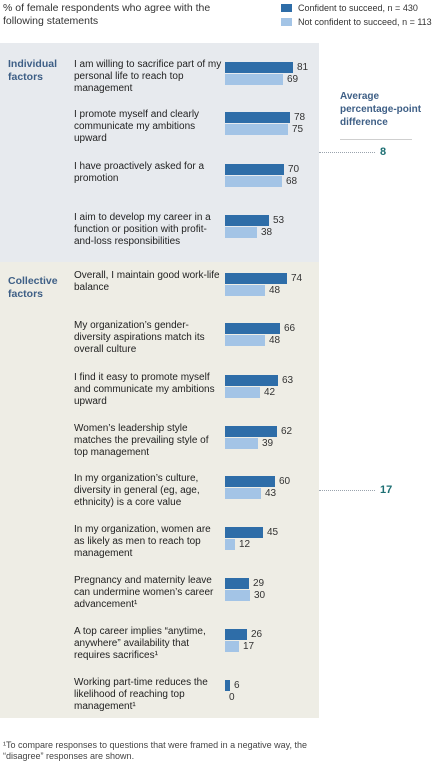 The image size is (433, 765). Describe the element at coordinates (245, 544) in the screenshot. I see `value-label-not-confident: 12` at that location.